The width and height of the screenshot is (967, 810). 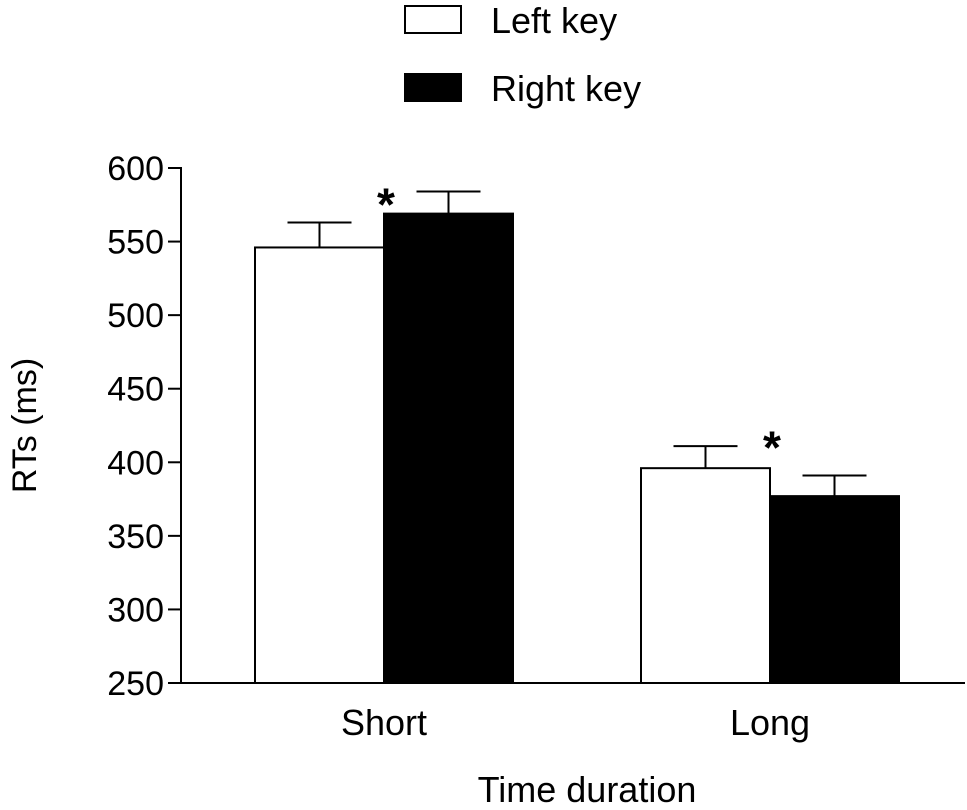 I want to click on x-tick-label: Short, so click(x=384, y=722).